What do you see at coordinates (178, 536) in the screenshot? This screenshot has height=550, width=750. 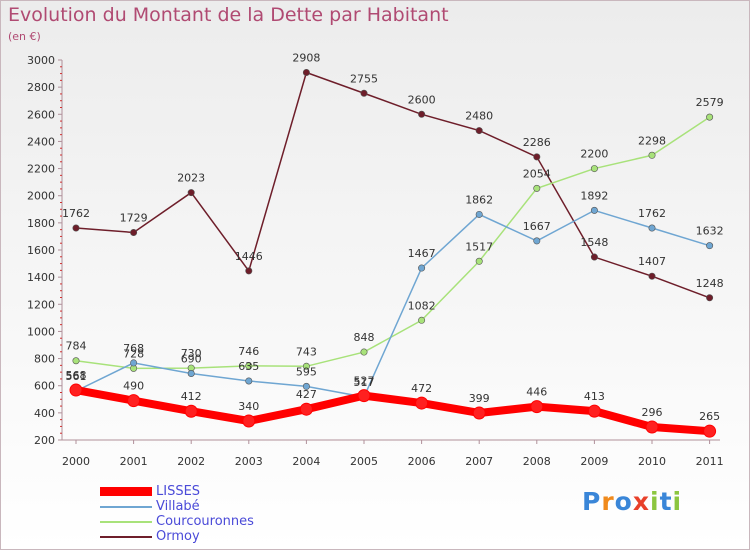 I see `legend-label-ormoy: Ormoy` at bounding box center [178, 536].